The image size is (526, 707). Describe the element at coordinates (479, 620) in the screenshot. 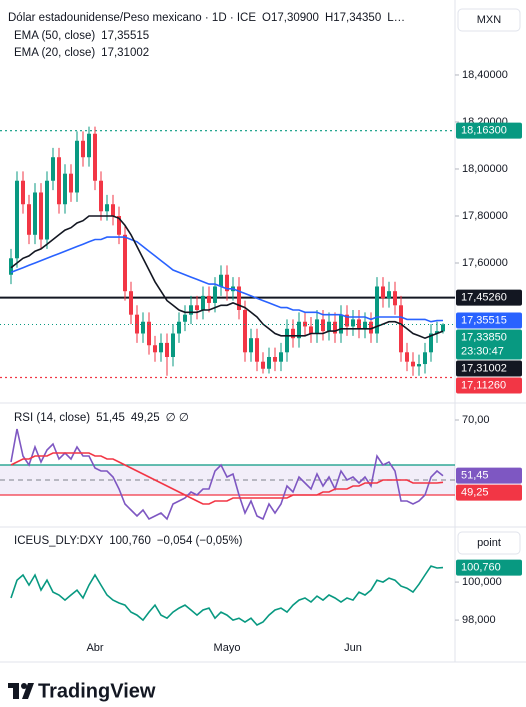

I see `y-tick-label: 98,000` at that location.